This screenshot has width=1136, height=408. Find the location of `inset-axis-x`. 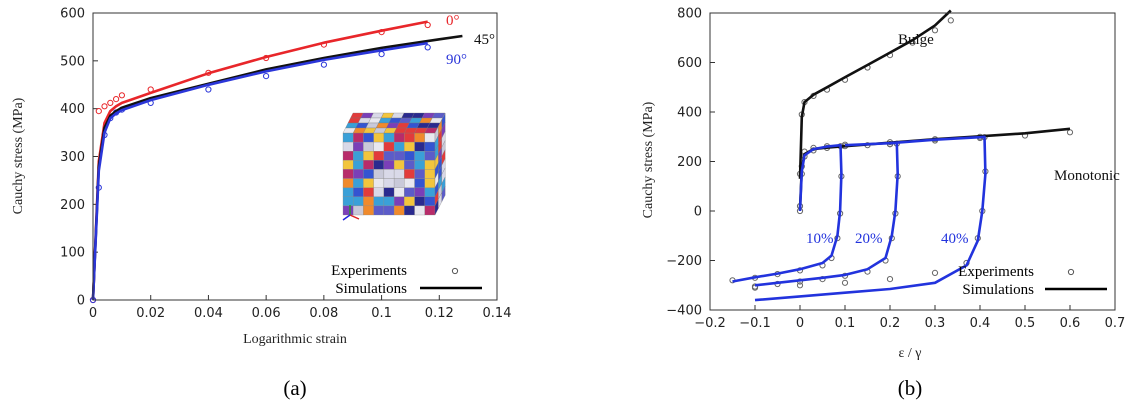

inset-axis-x is located at coordinates (354, 217).